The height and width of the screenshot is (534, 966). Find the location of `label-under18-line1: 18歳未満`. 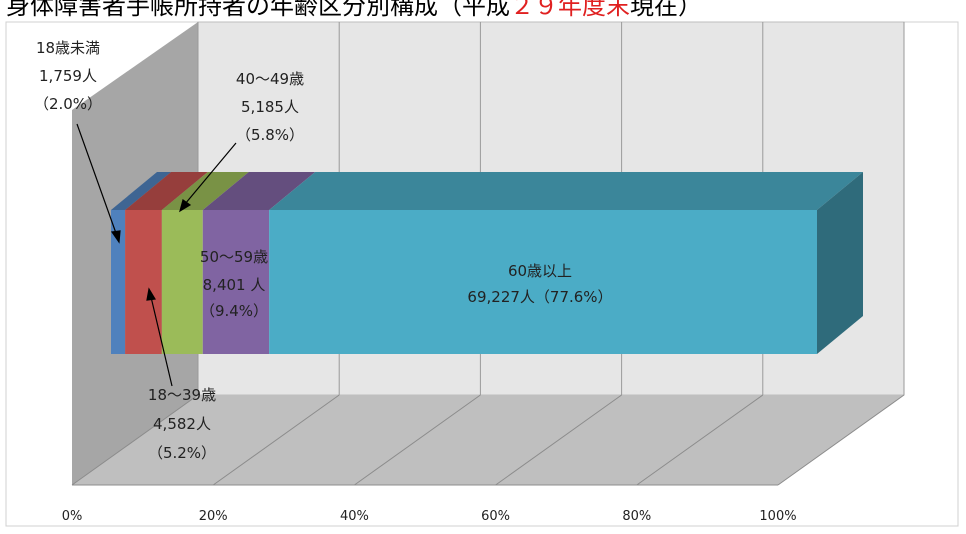

label-under18-line1: 18歳未満 is located at coordinates (68, 48).